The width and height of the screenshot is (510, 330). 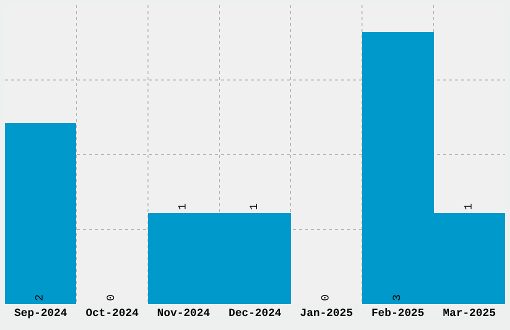 I want to click on x-tick-label: Mar-2025, so click(x=469, y=314).